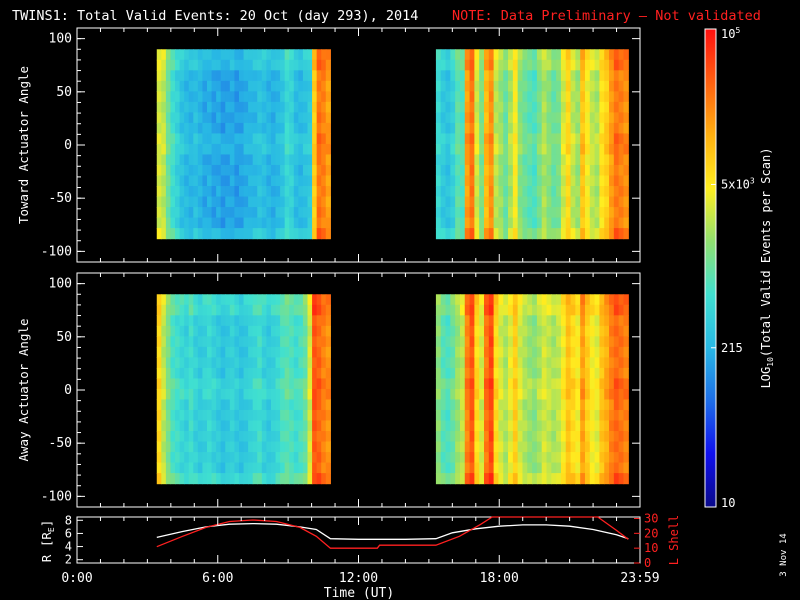 This screenshot has height=600, width=800. I want to click on time-tick-label: 6:00, so click(217, 578).